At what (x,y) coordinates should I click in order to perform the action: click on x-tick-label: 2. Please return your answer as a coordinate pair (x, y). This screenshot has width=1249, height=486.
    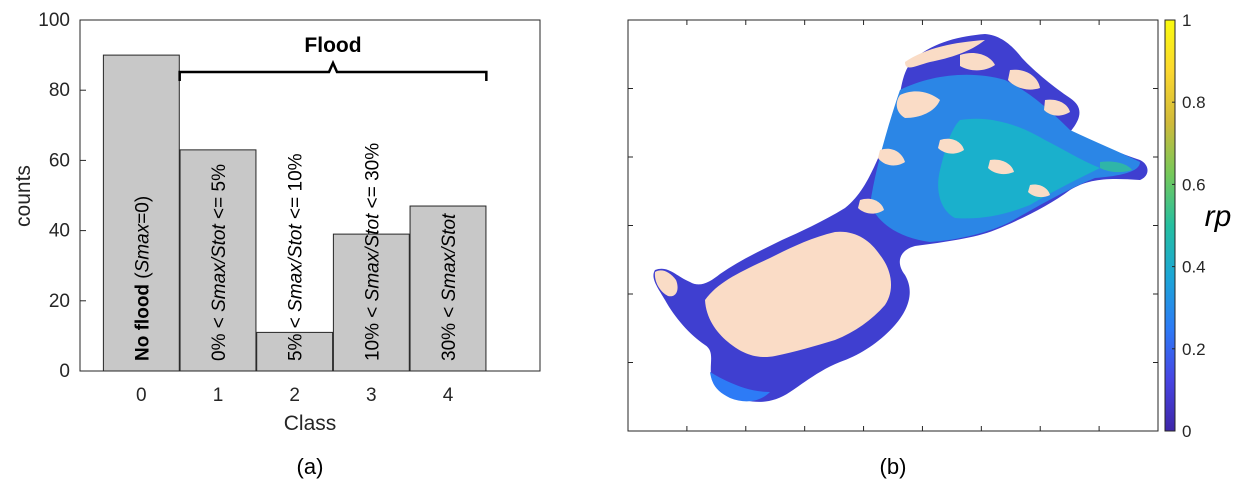
    Looking at the image, I should click on (294, 395).